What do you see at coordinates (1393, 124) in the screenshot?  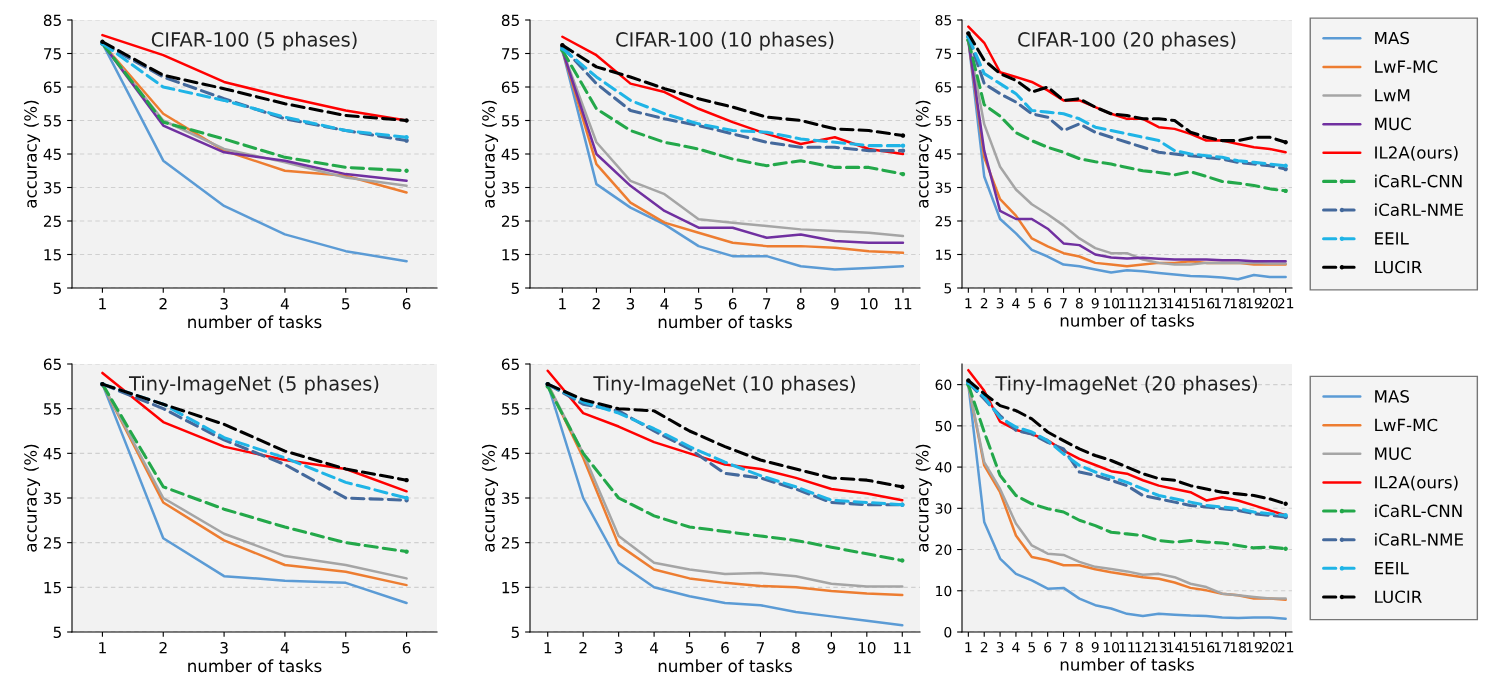 I see `legend-label: MUC` at bounding box center [1393, 124].